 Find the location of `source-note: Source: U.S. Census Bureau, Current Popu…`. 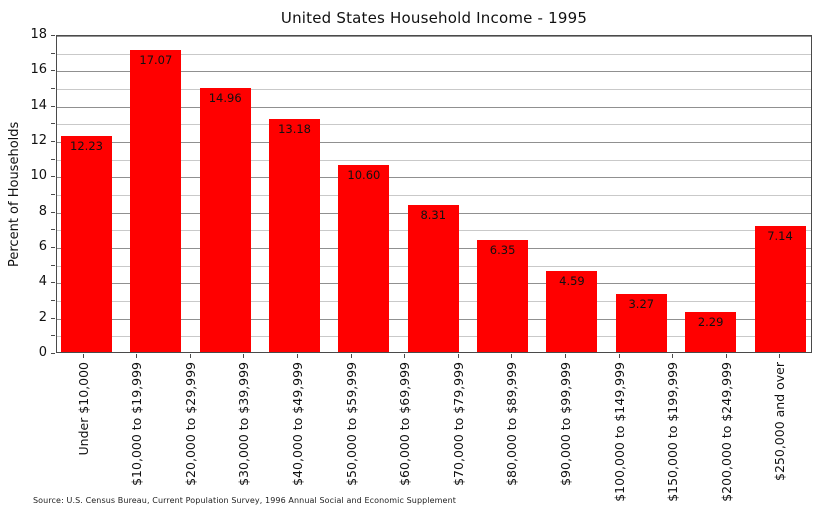

source-note: Source: U.S. Census Bureau, Current Popu… is located at coordinates (244, 500).